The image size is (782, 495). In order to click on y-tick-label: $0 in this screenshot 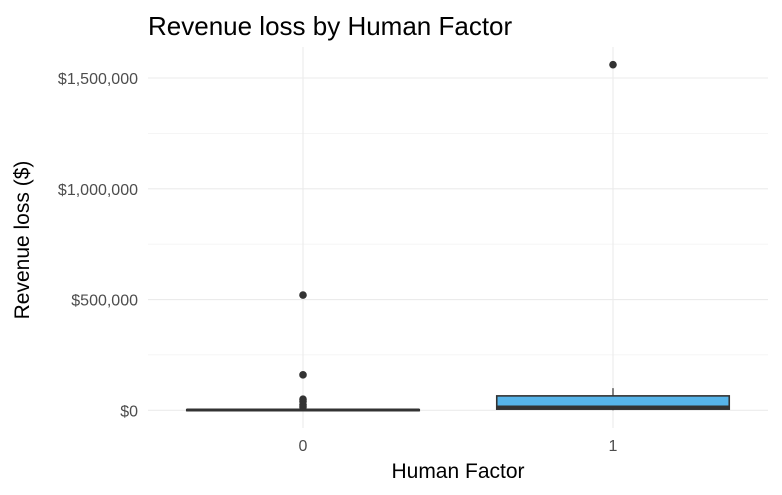, I will do `click(129, 411)`.